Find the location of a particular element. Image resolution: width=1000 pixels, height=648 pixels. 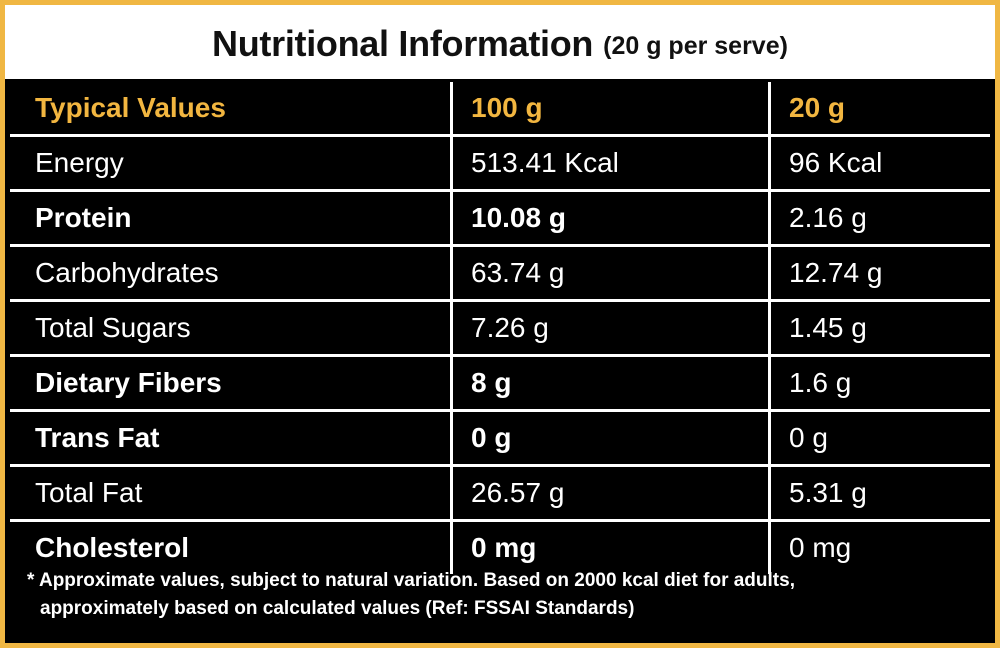

nutrient-name: Energy is located at coordinates (231, 163).